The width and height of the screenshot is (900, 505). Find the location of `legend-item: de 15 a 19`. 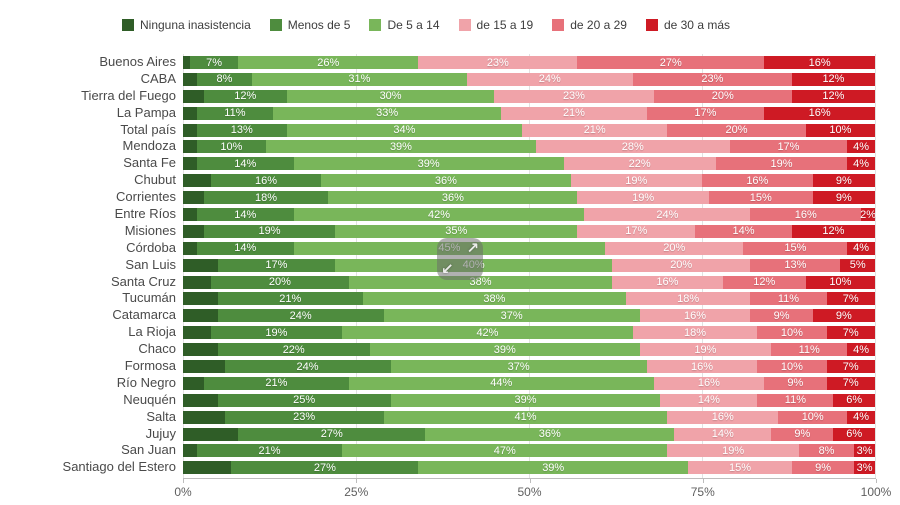

legend-item: de 15 a 19 is located at coordinates (495, 25).